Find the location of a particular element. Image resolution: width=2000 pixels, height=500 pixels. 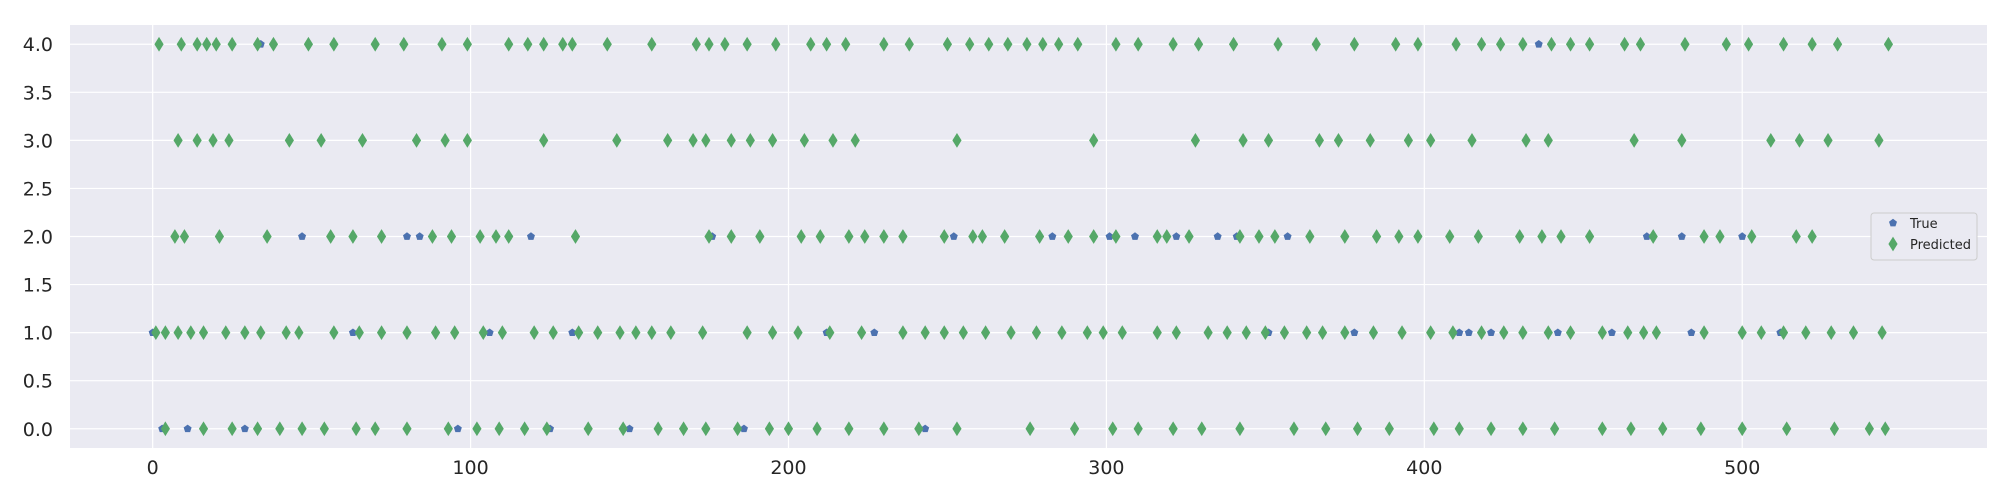

x-tick-label: 300 is located at coordinates (1106, 468).